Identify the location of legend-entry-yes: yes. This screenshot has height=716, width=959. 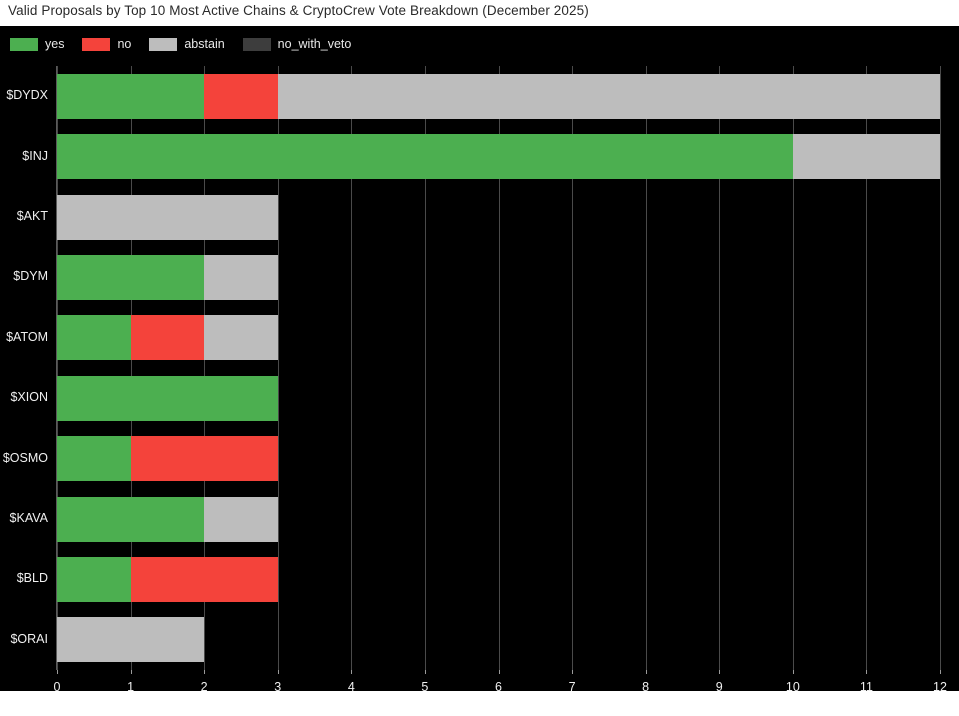
(37, 44).